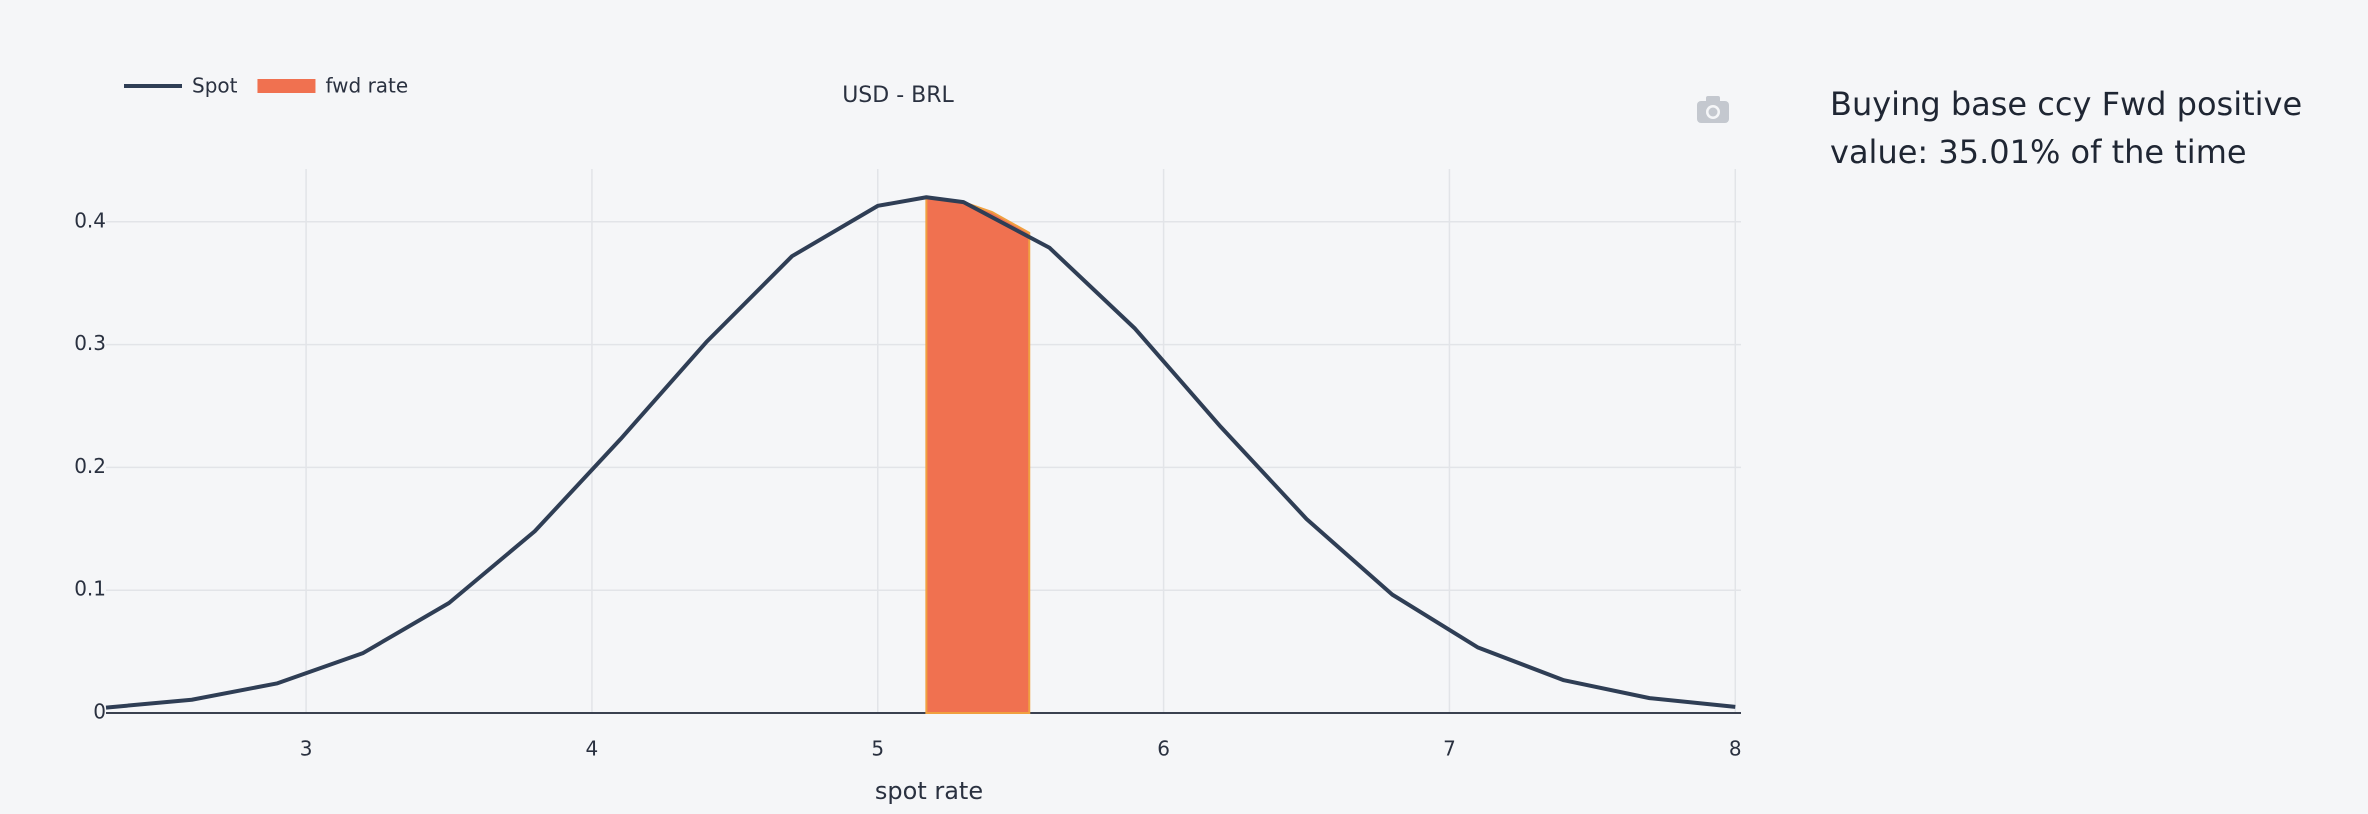 Image resolution: width=2368 pixels, height=814 pixels. What do you see at coordinates (592, 749) in the screenshot?
I see `x-tick-label: 4` at bounding box center [592, 749].